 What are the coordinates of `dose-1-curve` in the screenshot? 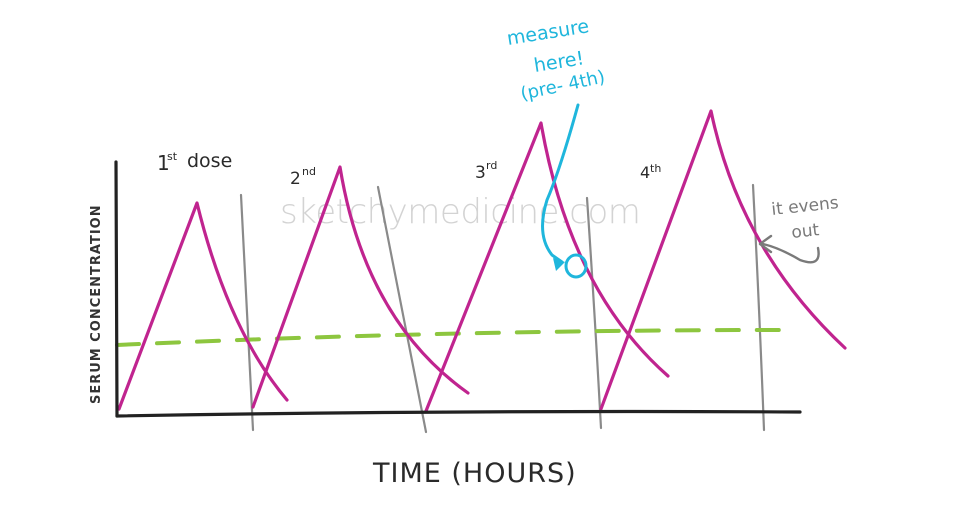 It's located at (203, 306).